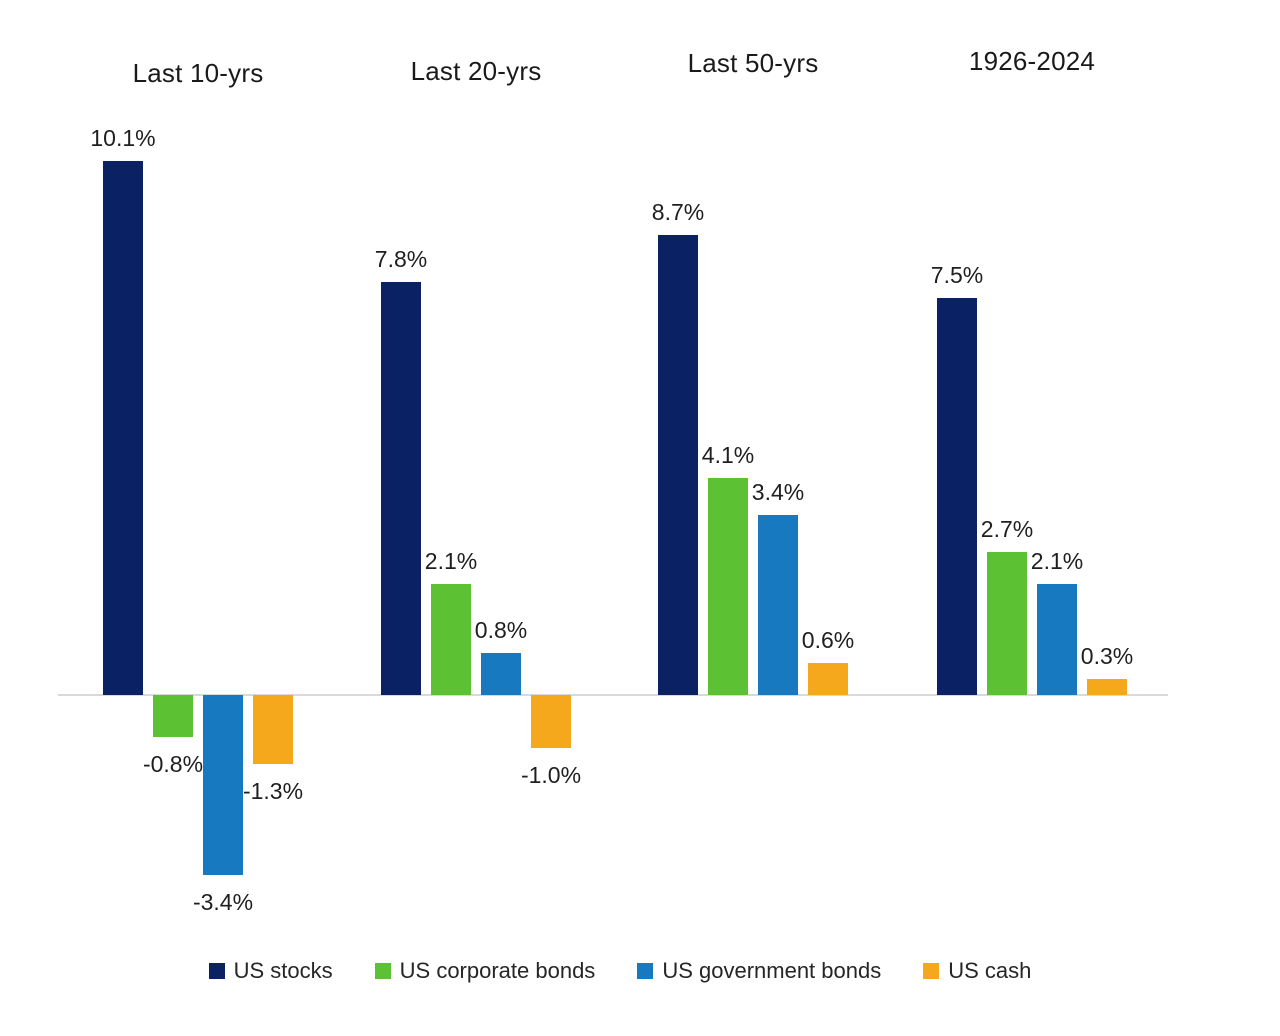 This screenshot has width=1280, height=1036. I want to click on legend-item-us-government-bonds: US government bonds, so click(759, 971).